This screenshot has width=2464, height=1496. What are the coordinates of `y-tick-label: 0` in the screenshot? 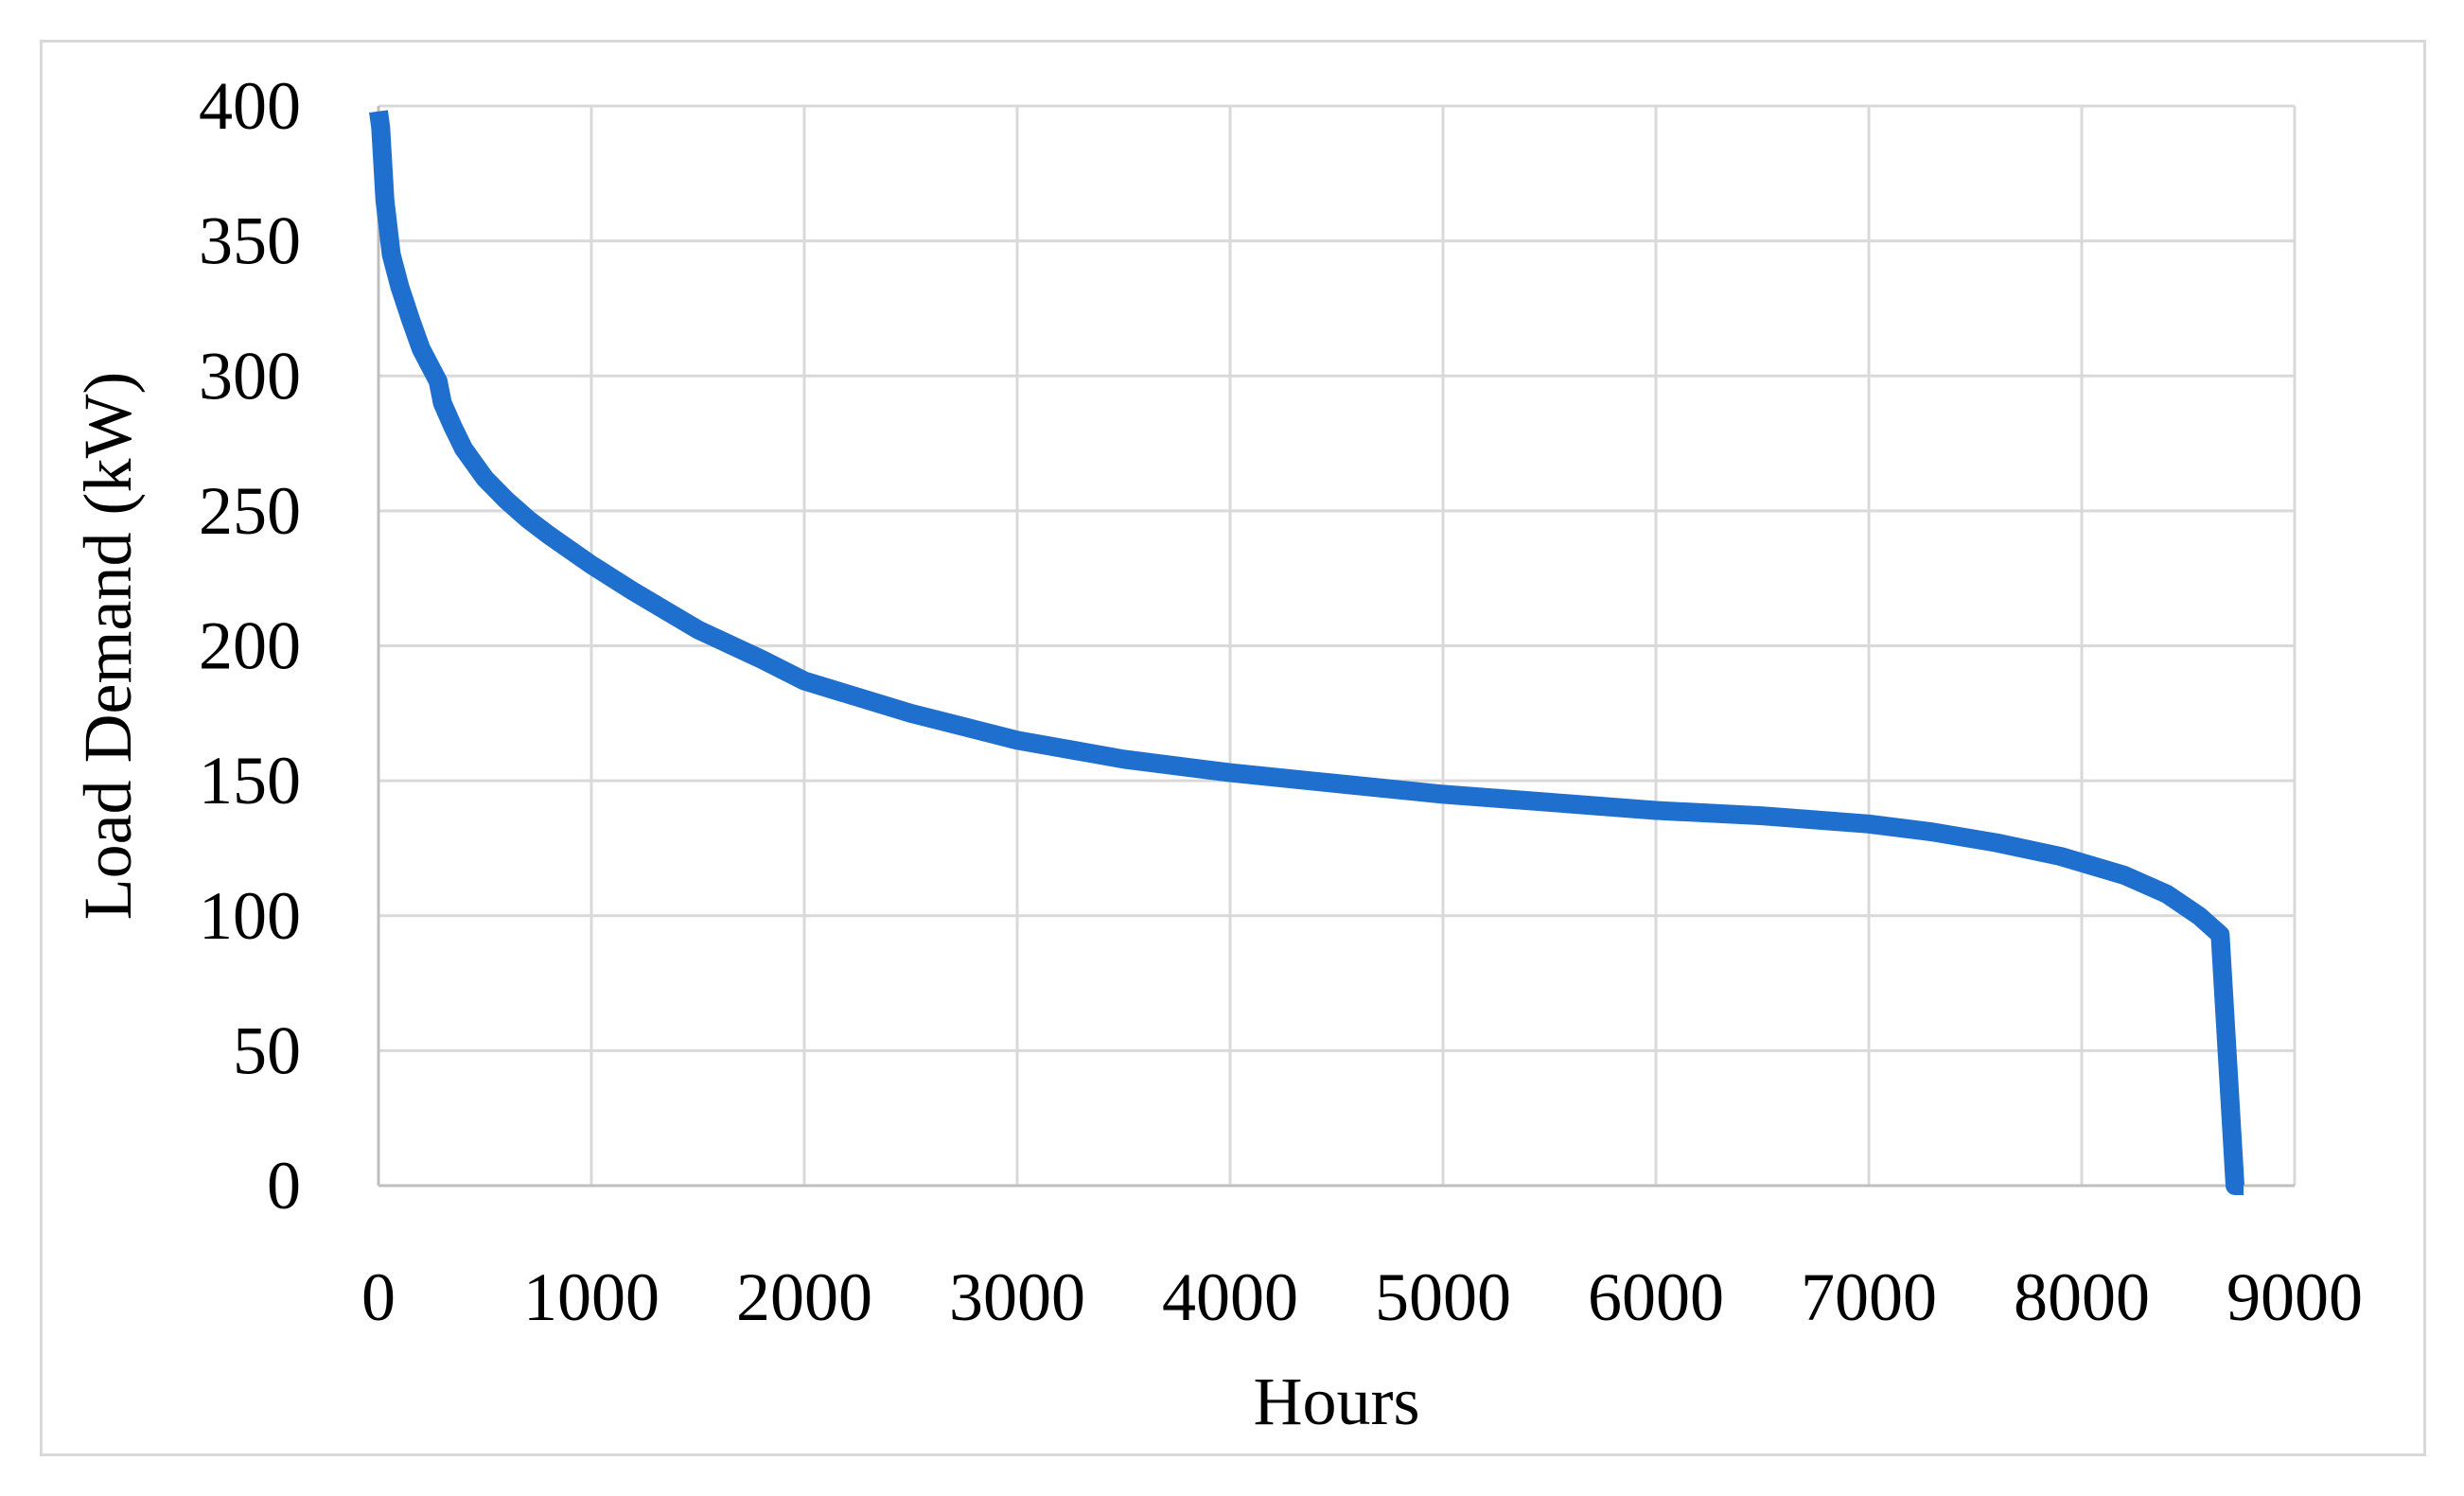 It's located at (284, 1185).